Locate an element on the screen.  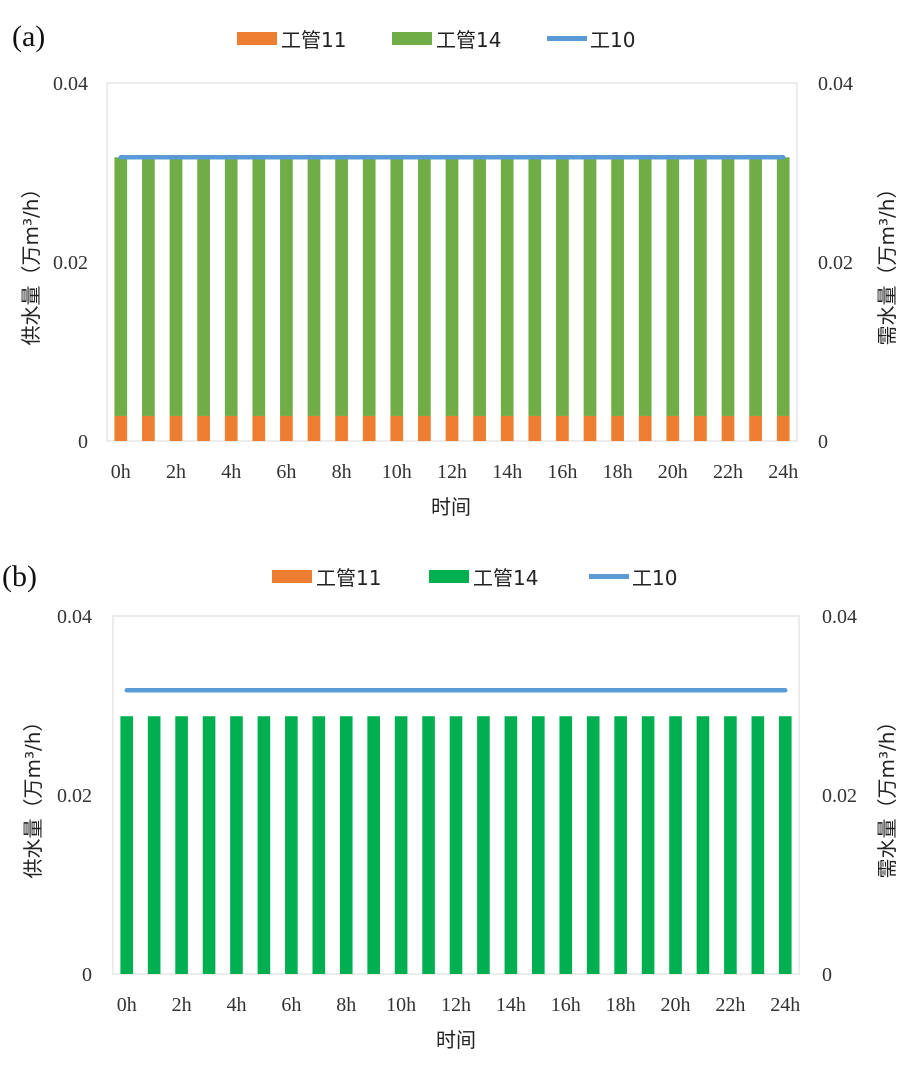
legend-b: 工管11 工管14 工10 is located at coordinates (474, 578).